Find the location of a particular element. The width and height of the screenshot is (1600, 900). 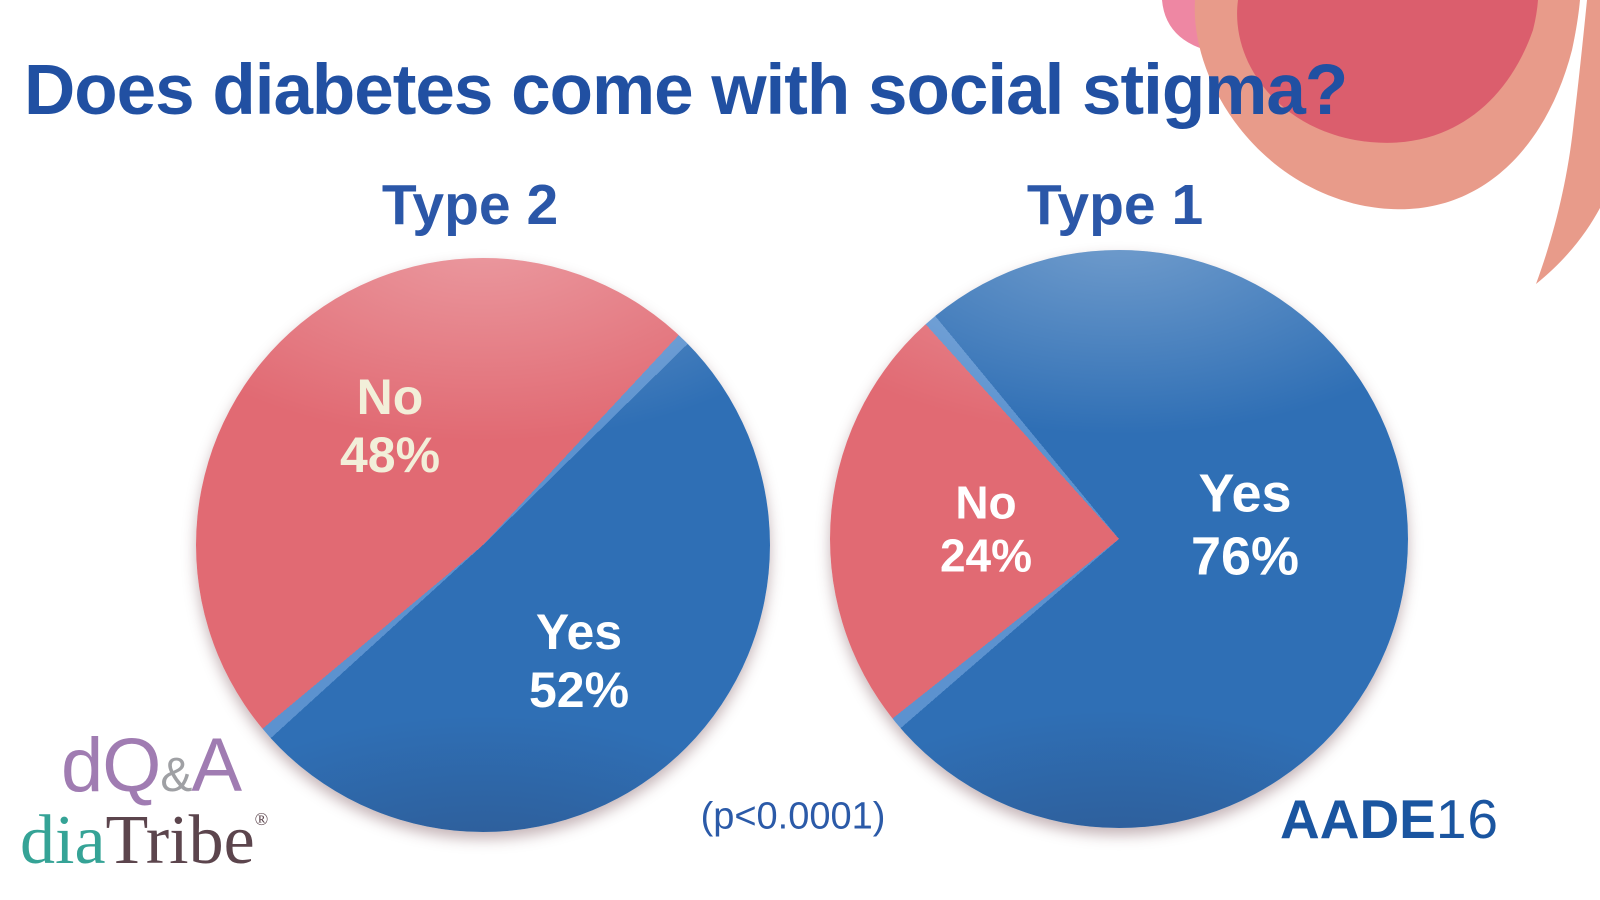

slice-label-type1-no: No 24% is located at coordinates (986, 530).